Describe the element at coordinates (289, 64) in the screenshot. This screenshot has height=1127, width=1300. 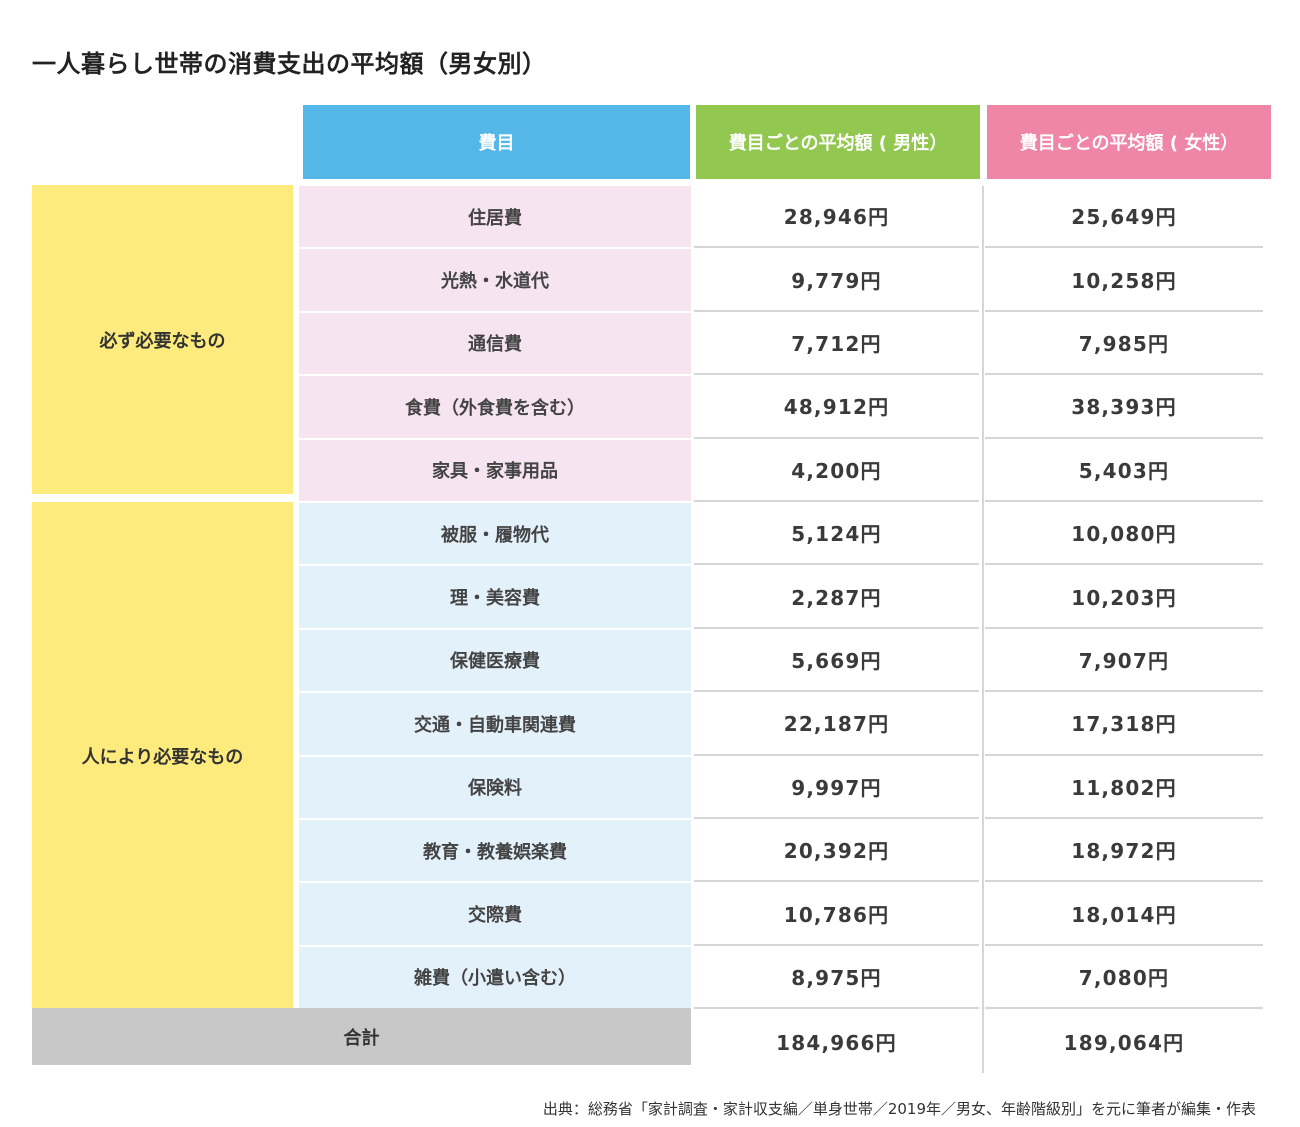
I see `chart-title: 一人暮らし世帯の消費支出の平均額（男女別）` at that location.